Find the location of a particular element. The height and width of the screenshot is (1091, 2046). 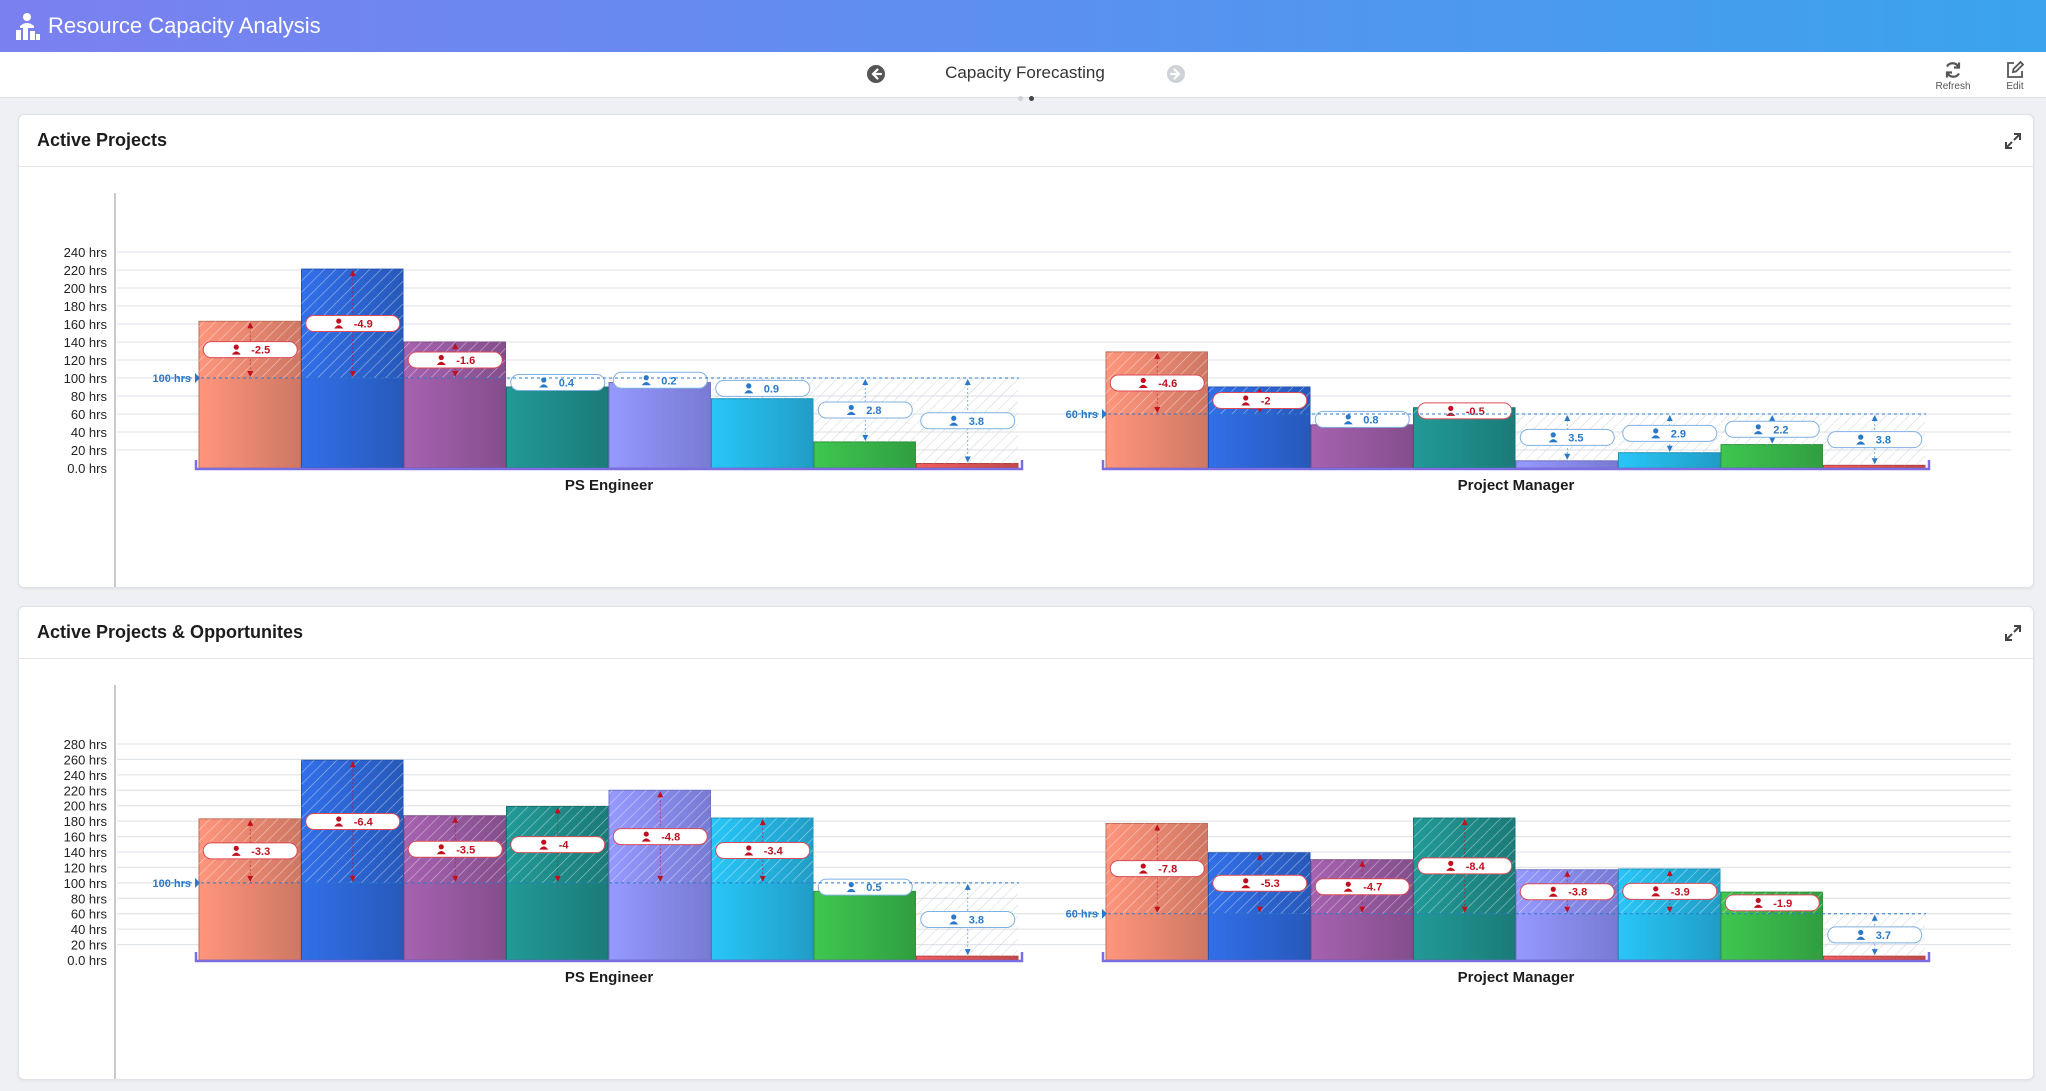

card-header: Active Projects & Opportunites is located at coordinates (1026, 633).